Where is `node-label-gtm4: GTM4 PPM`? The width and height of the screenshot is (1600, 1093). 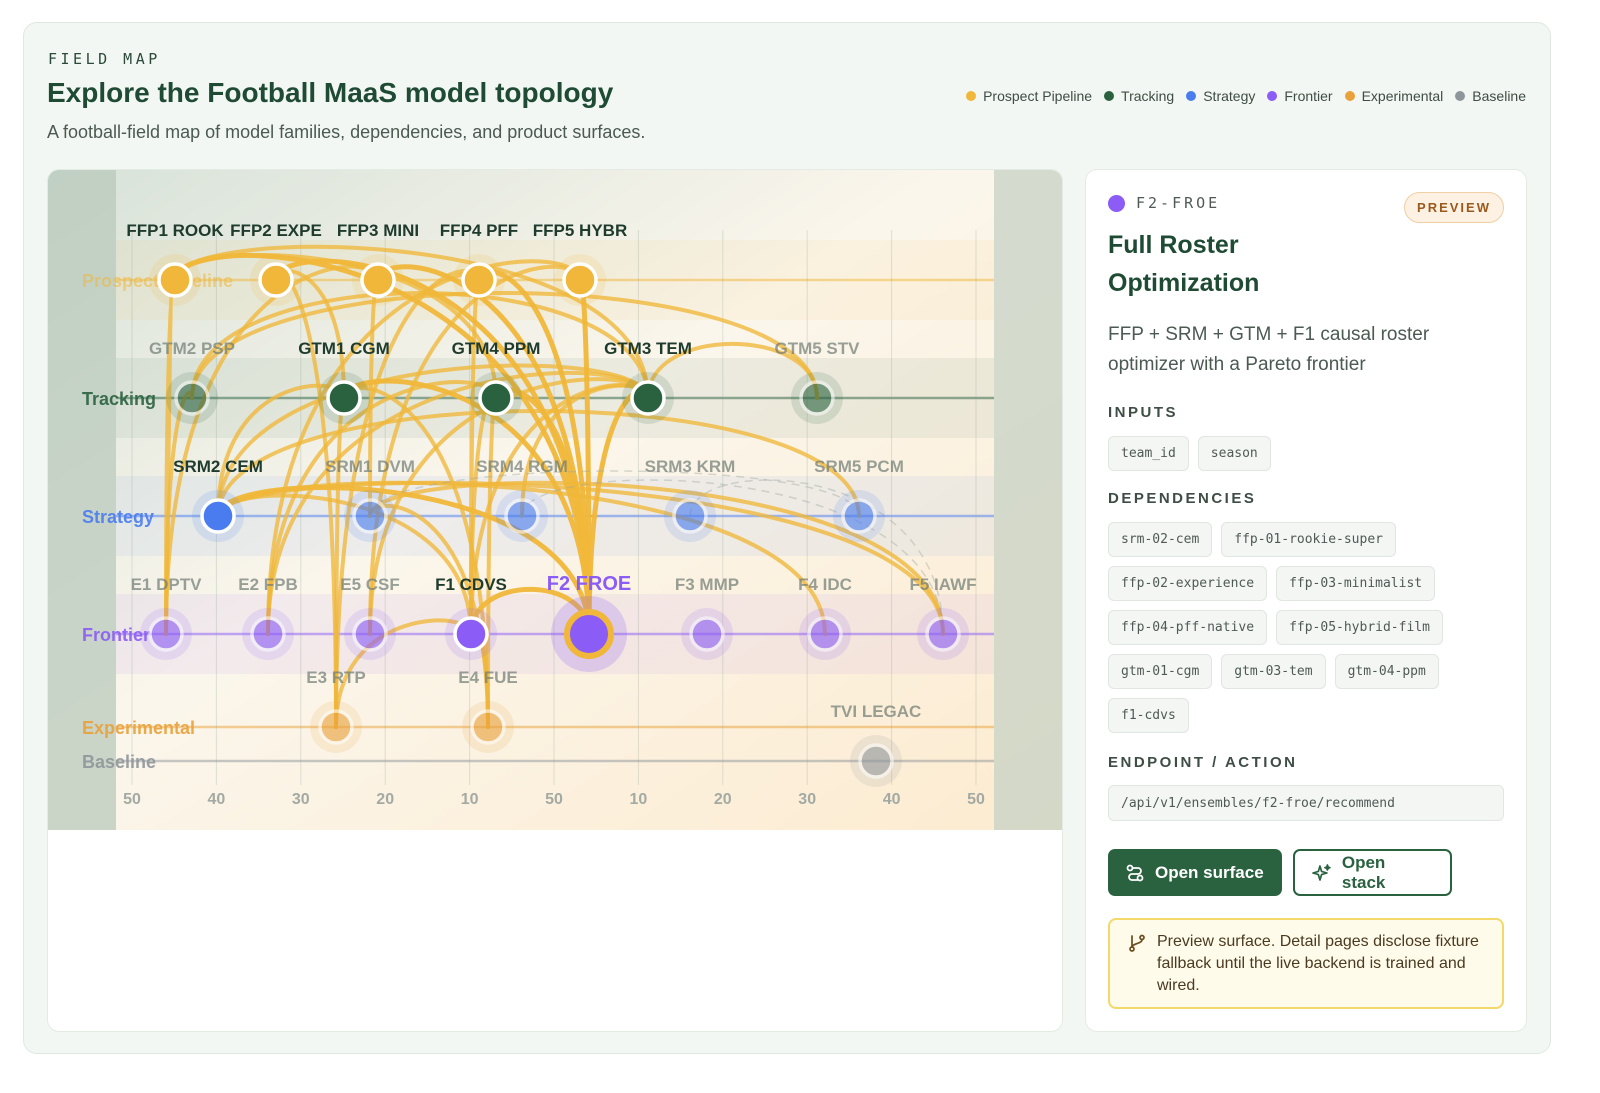 node-label-gtm4: GTM4 PPM is located at coordinates (496, 348).